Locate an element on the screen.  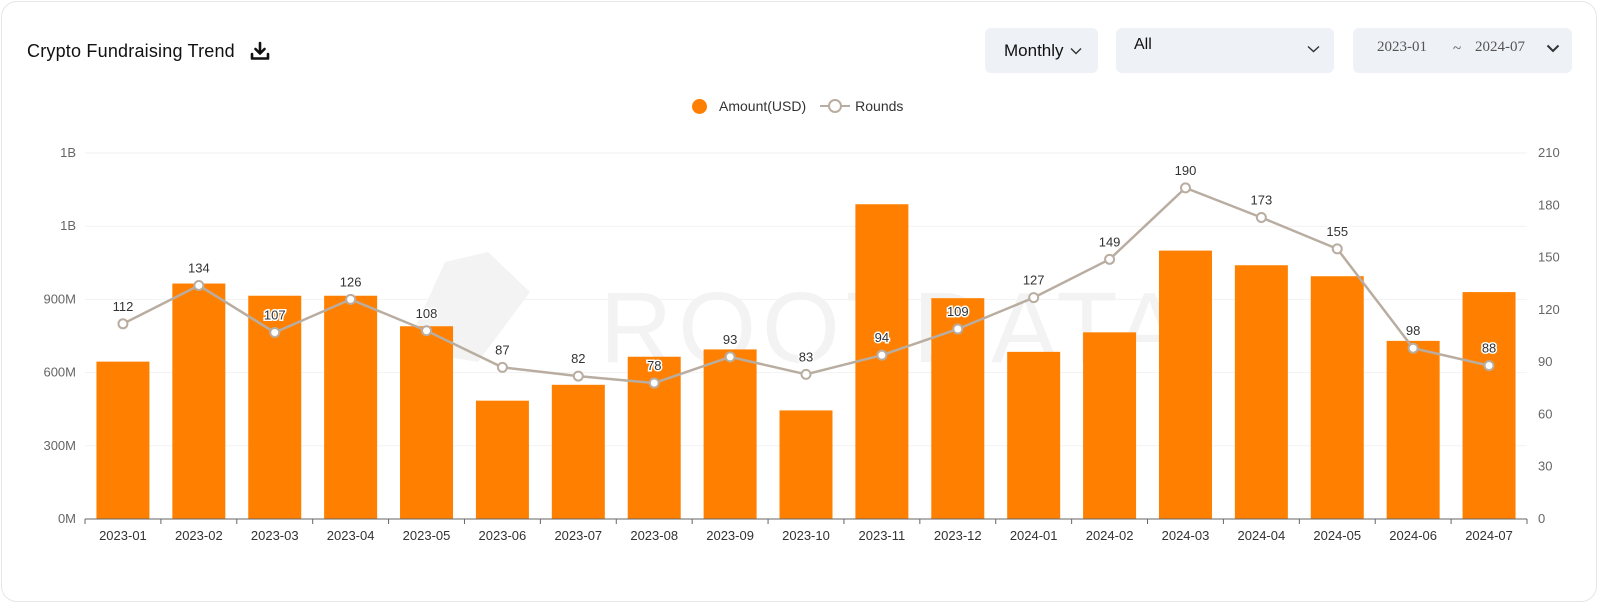
x-tick-label: 2023-04 is located at coordinates (351, 535).